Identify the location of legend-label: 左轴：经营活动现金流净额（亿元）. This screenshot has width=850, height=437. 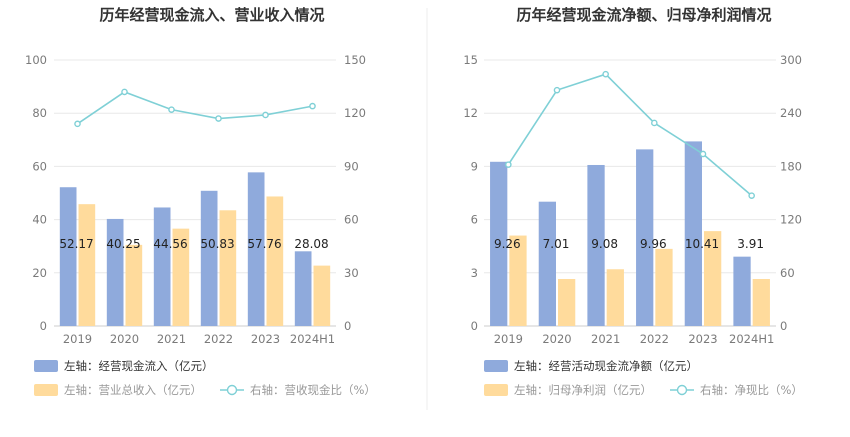
(606, 366).